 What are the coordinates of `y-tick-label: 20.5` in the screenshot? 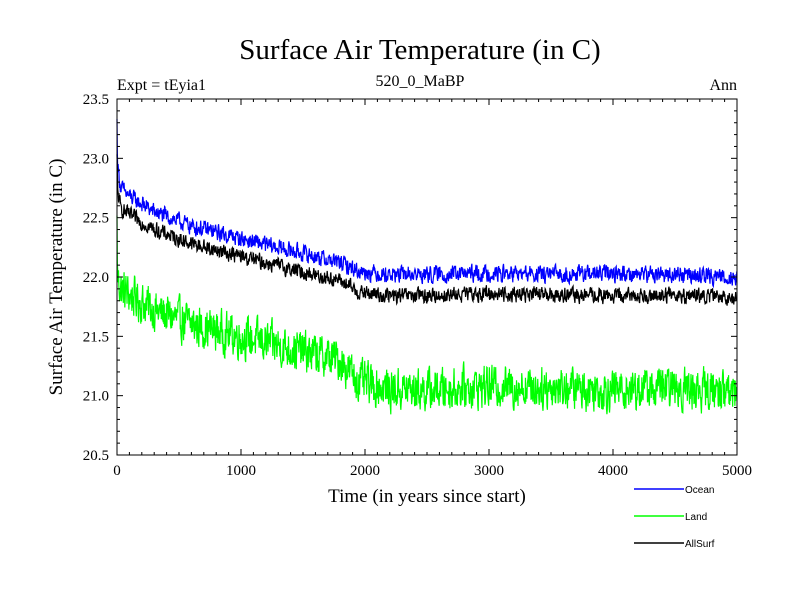 It's located at (96, 456).